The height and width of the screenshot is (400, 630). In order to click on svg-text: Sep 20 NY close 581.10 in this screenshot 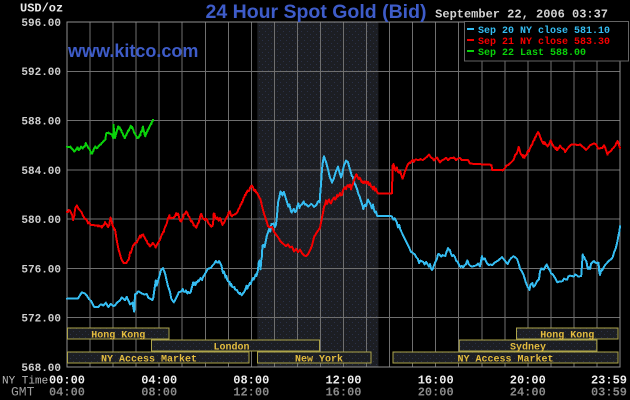, I will do `click(544, 31)`.